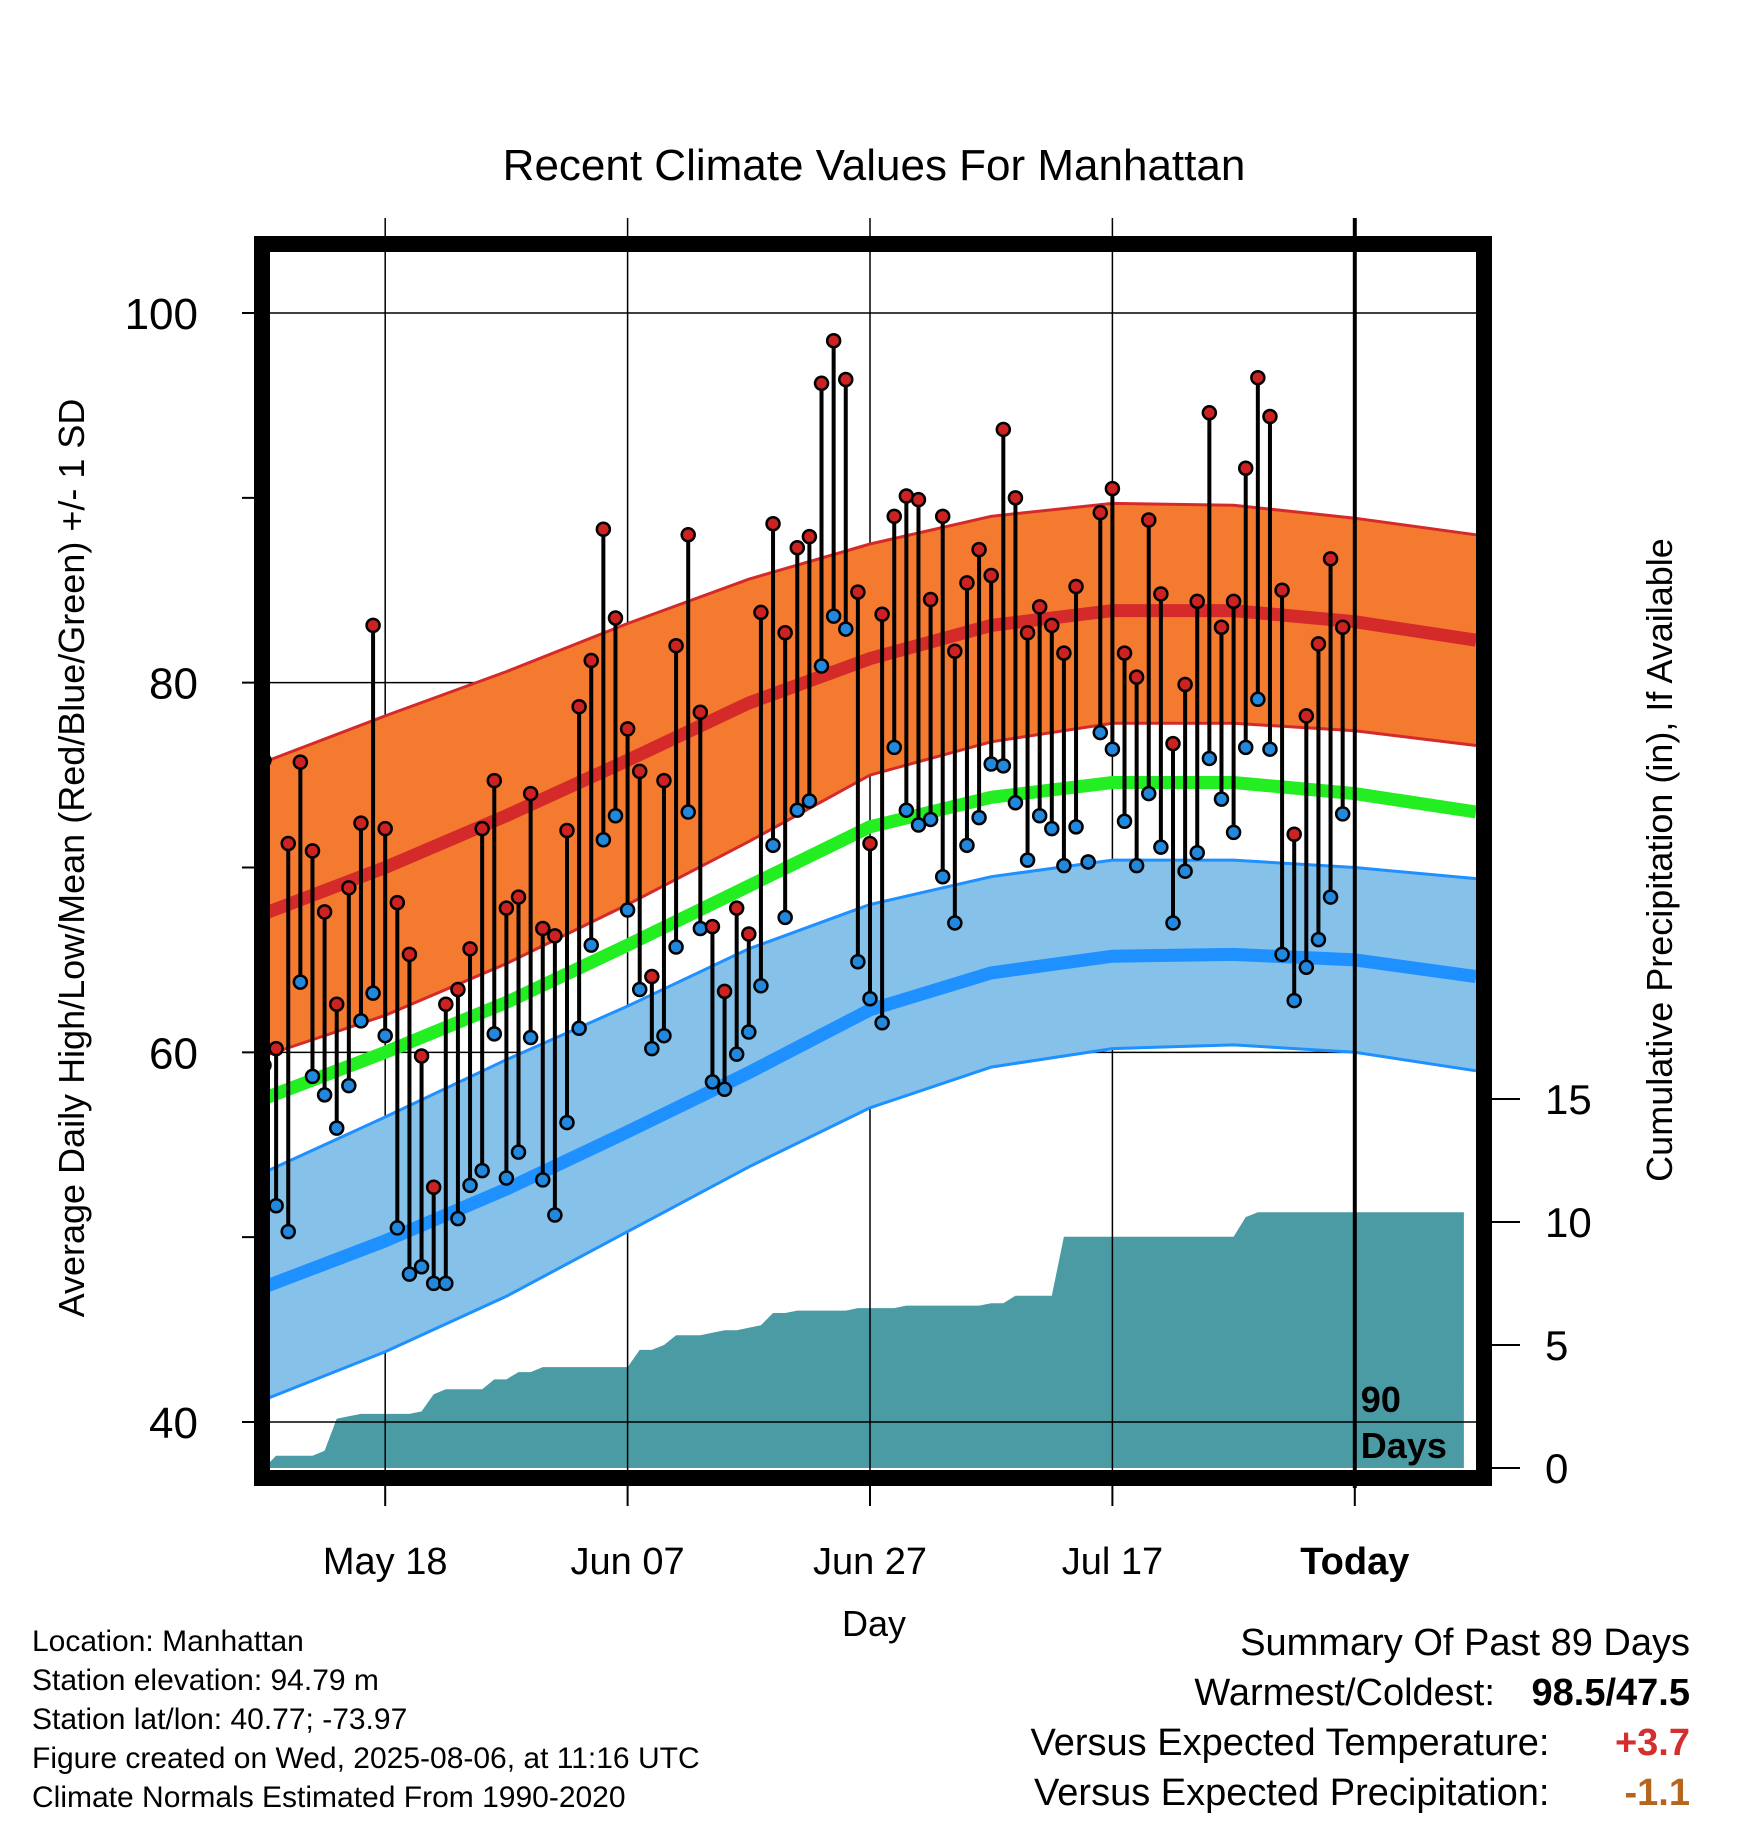 The width and height of the screenshot is (1748, 1828). I want to click on warmest-label: Warmest/Coldest:, so click(1344, 1693).